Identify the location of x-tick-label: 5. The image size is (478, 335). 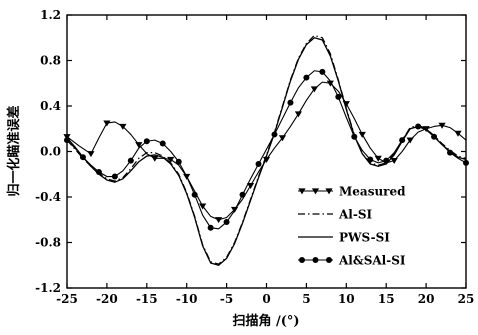
(306, 299).